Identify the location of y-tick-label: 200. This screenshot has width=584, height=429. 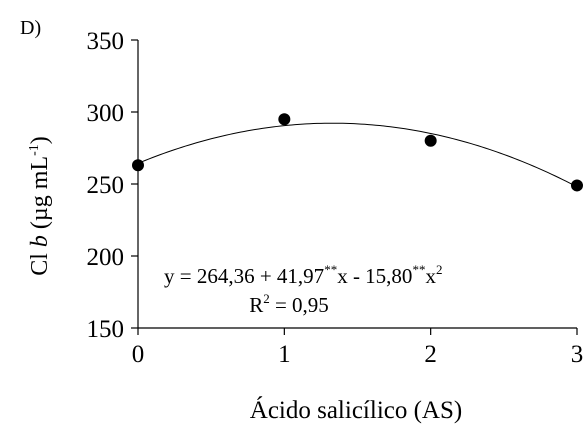
(106, 257).